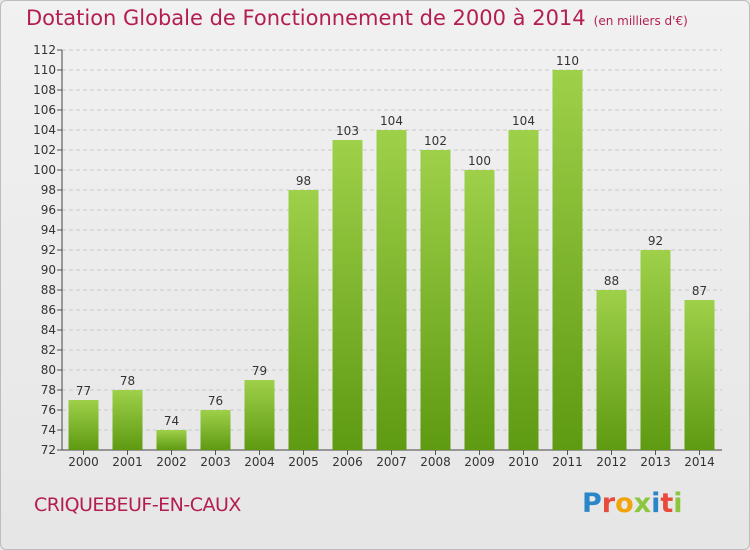 The height and width of the screenshot is (550, 750). What do you see at coordinates (171, 440) in the screenshot?
I see `bar-2002` at bounding box center [171, 440].